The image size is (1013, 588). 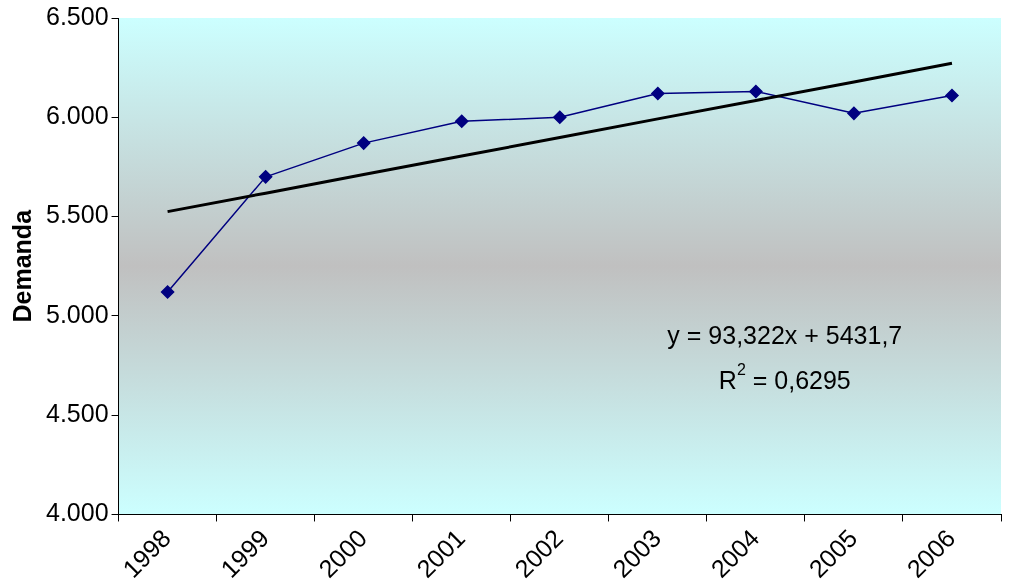 I want to click on y-tick-label: 6.500, so click(x=77, y=15).